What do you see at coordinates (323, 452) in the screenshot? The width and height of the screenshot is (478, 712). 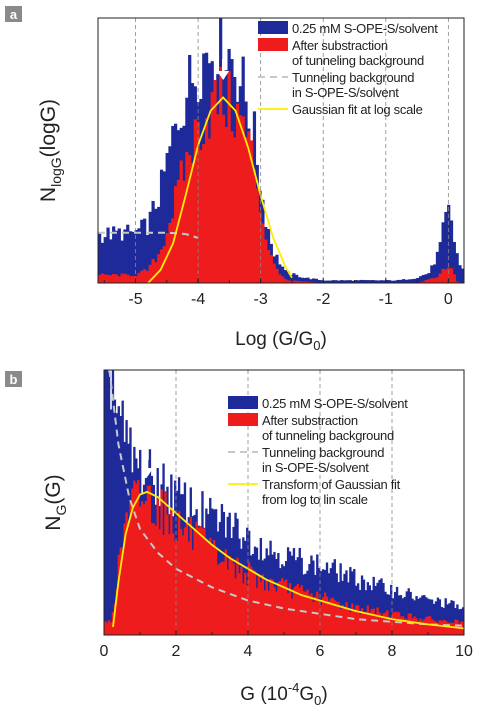 I see `legend-label: Tunneling background` at bounding box center [323, 452].